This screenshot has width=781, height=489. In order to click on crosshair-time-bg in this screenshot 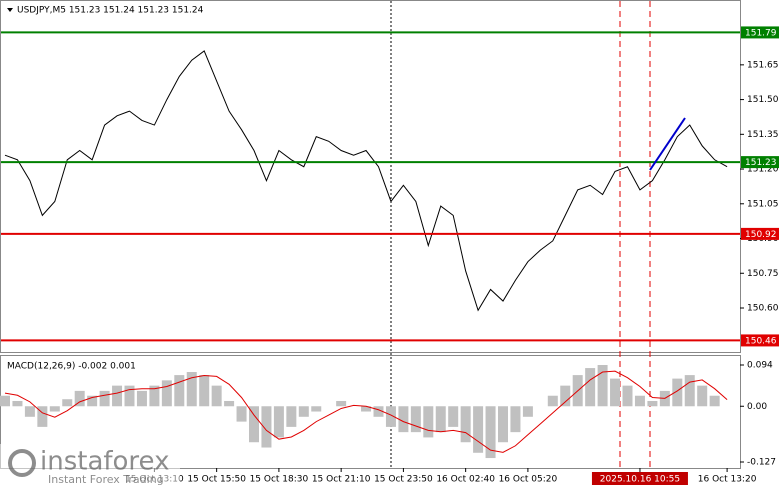, I will do `click(639, 478)`.